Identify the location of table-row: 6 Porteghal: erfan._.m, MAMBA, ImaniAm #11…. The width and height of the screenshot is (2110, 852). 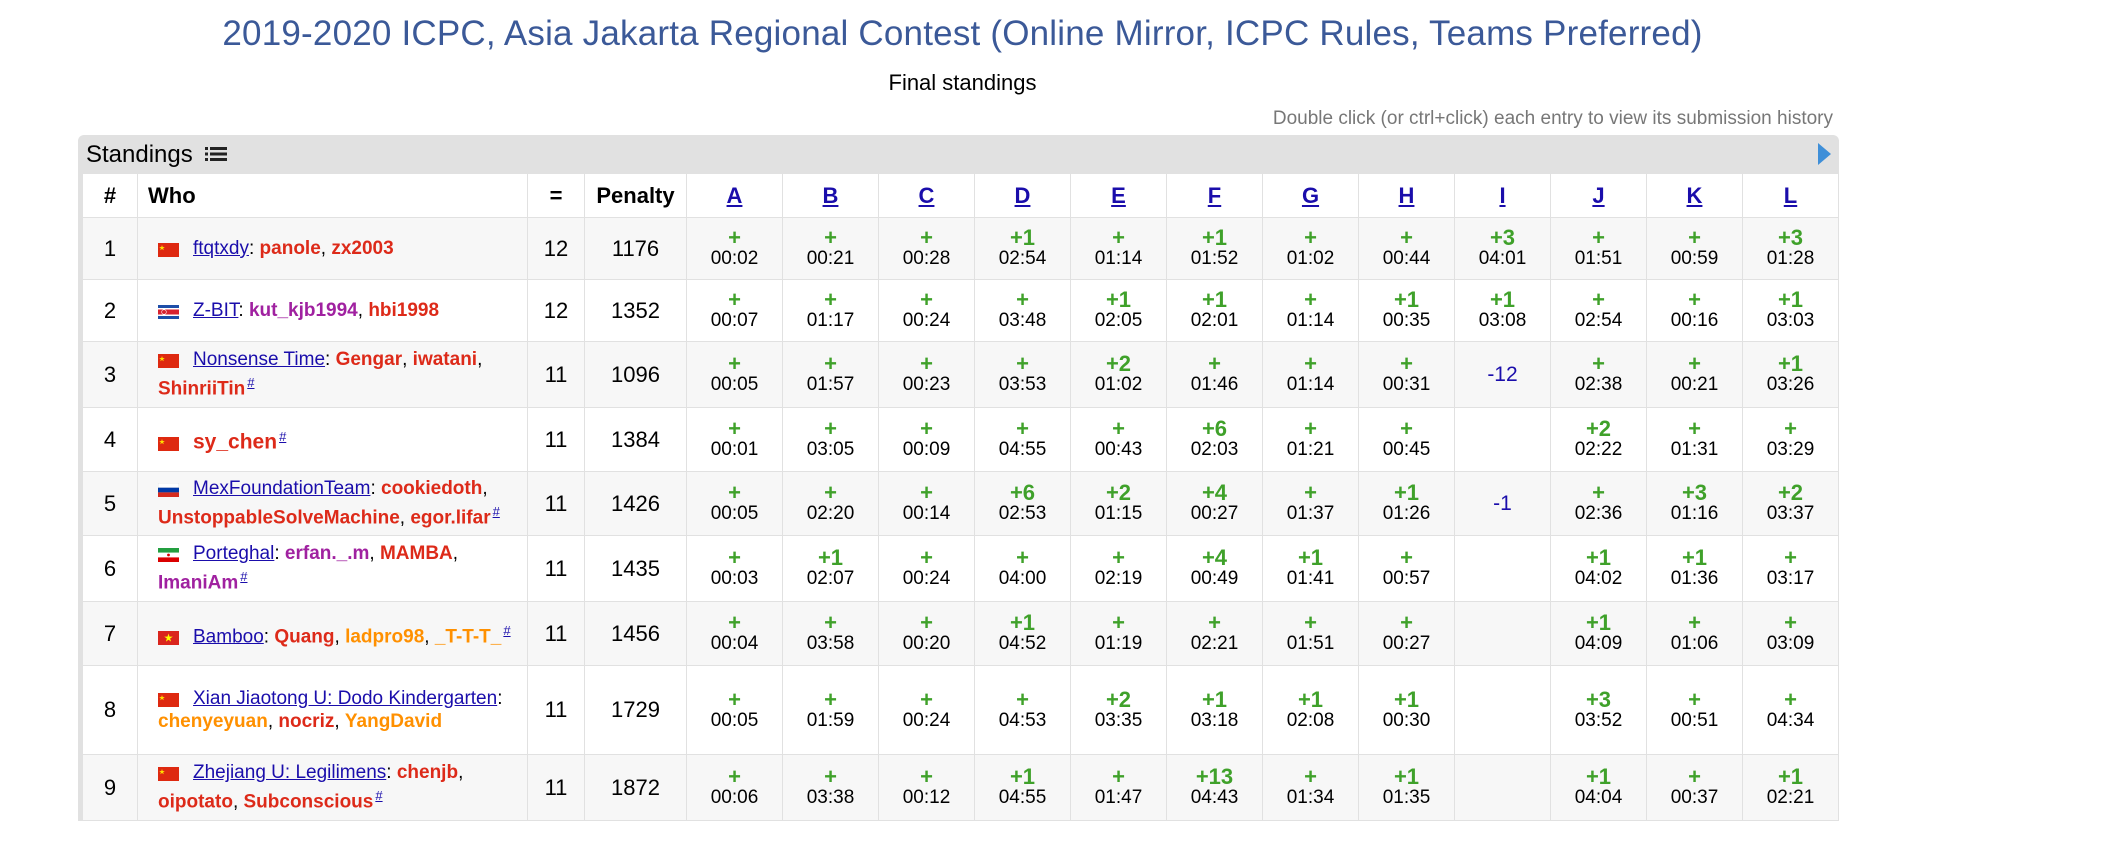
(960, 568).